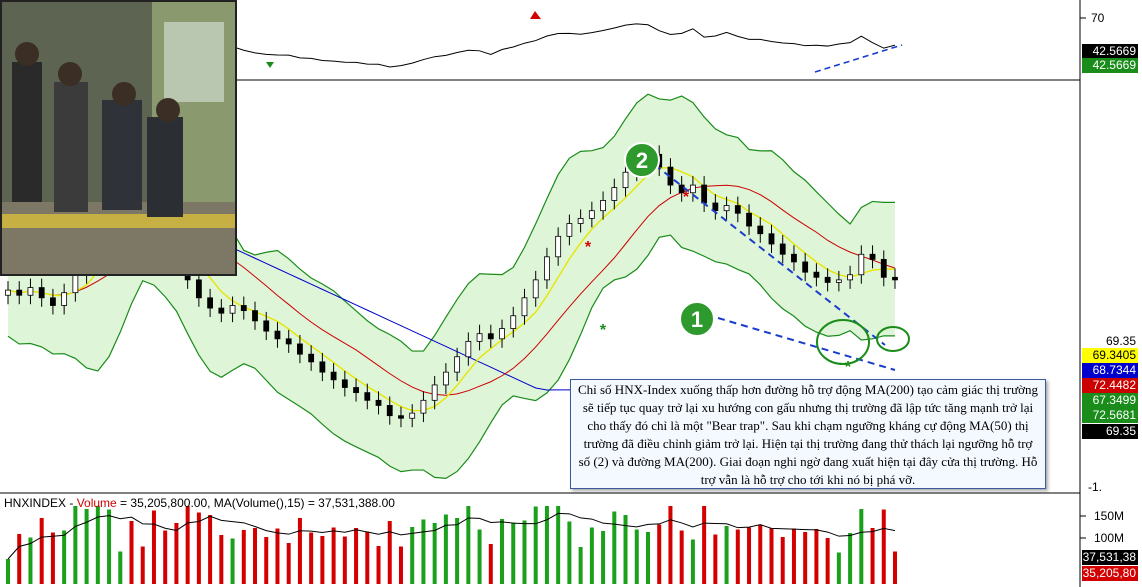  I want to click on marker-1-disc, so click(697, 319).